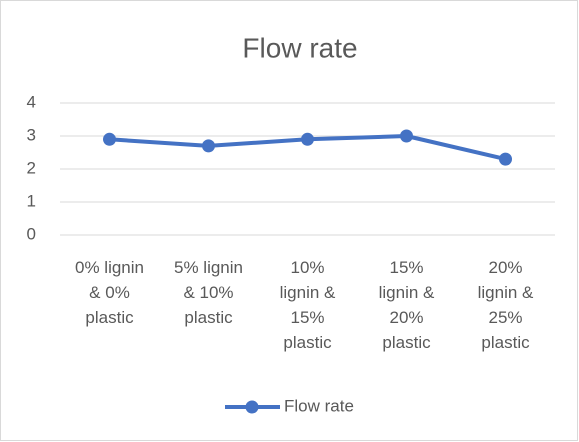 The height and width of the screenshot is (442, 579). I want to click on legend-marker, so click(252, 407).